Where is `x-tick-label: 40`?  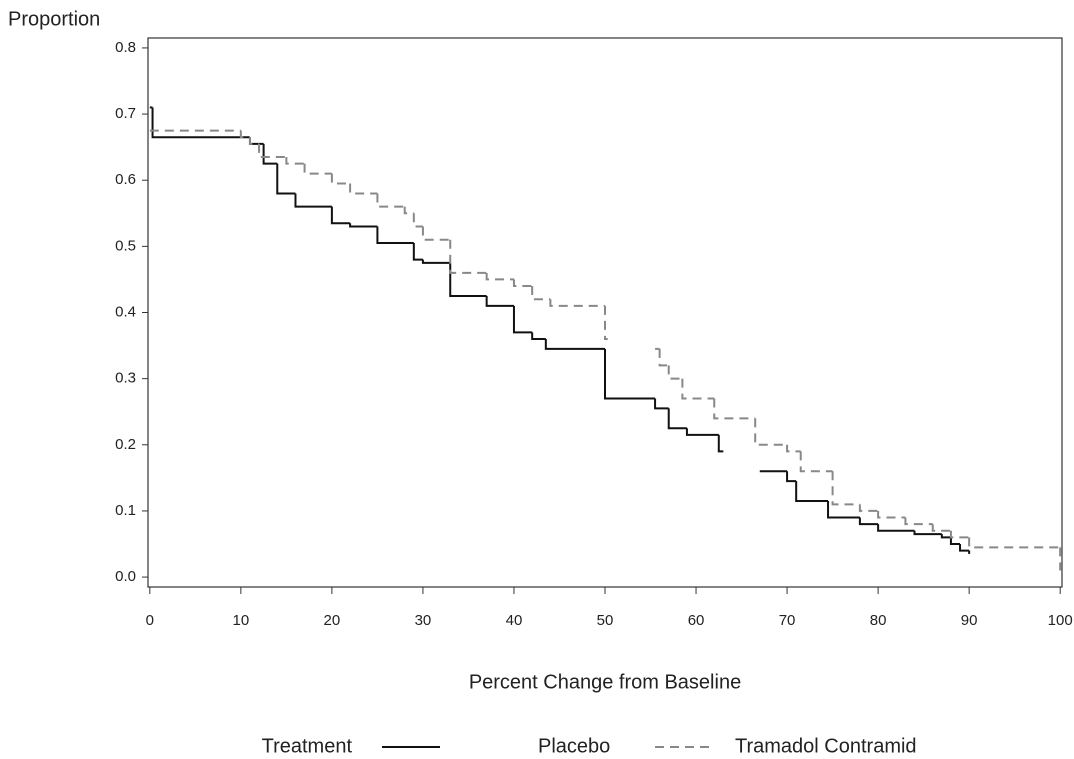
x-tick-label: 40 is located at coordinates (514, 620).